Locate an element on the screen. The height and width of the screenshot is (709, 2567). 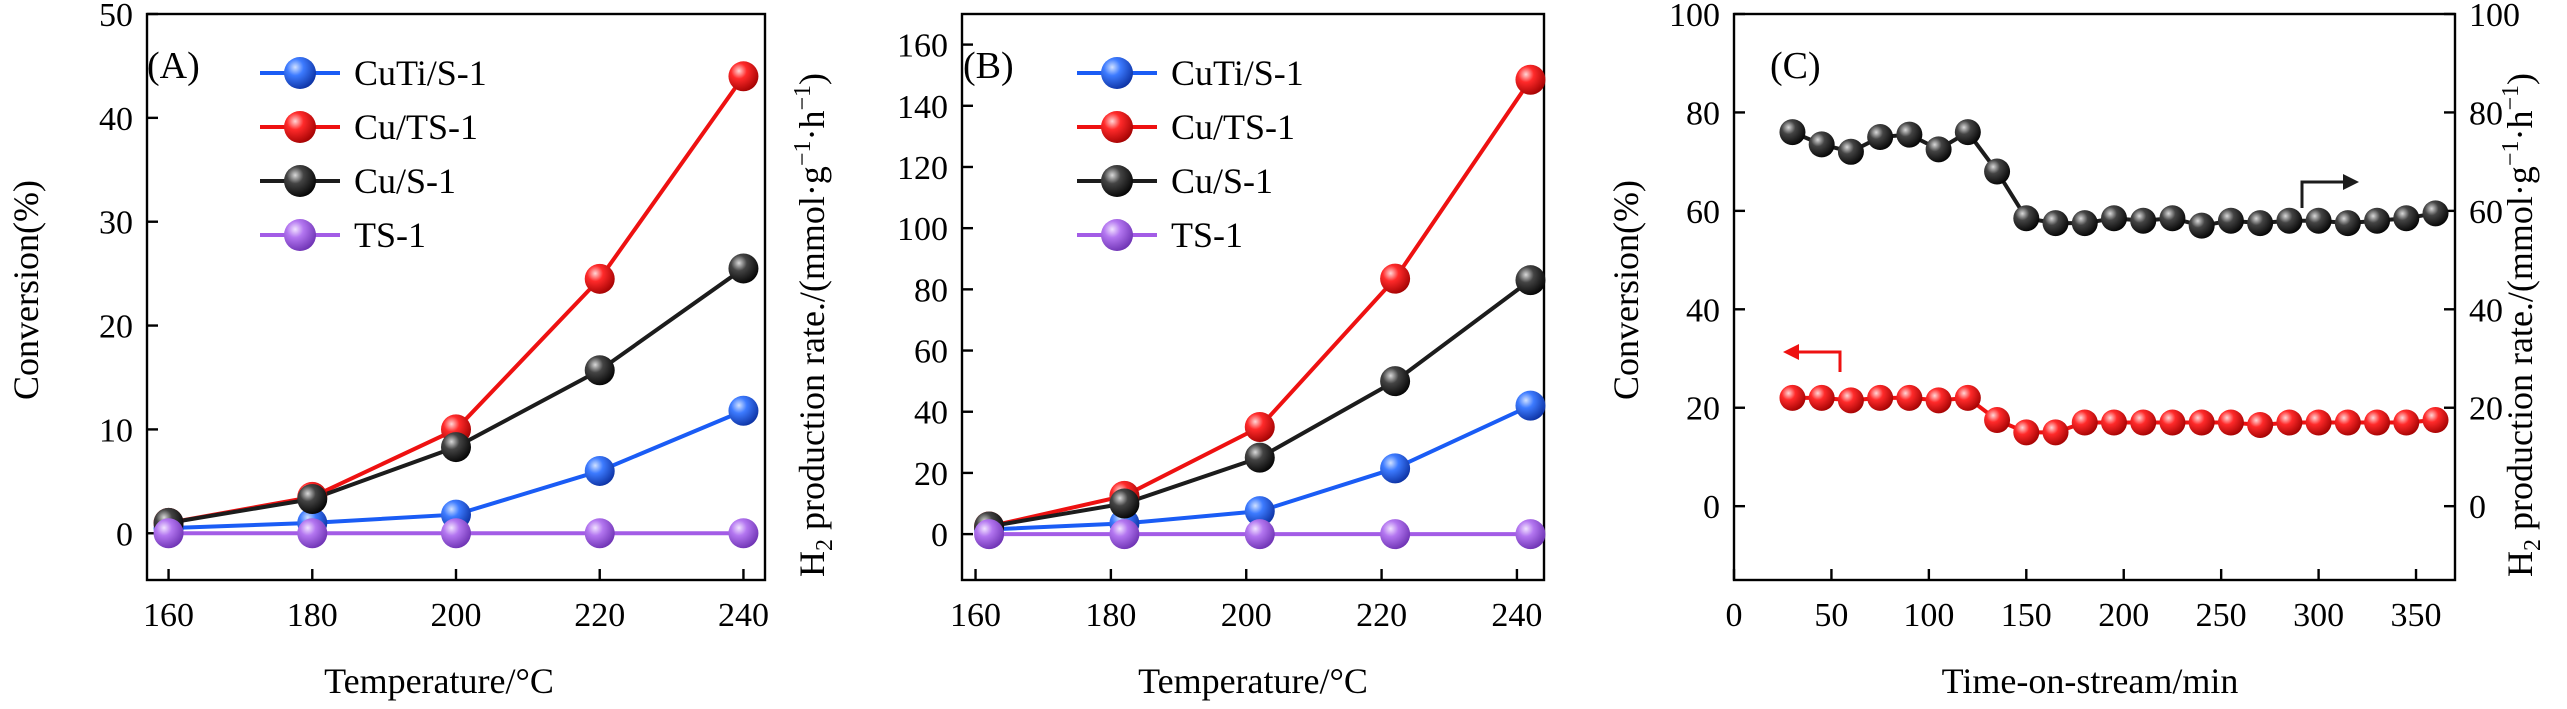
x-tick-label: 160 is located at coordinates (975, 615).